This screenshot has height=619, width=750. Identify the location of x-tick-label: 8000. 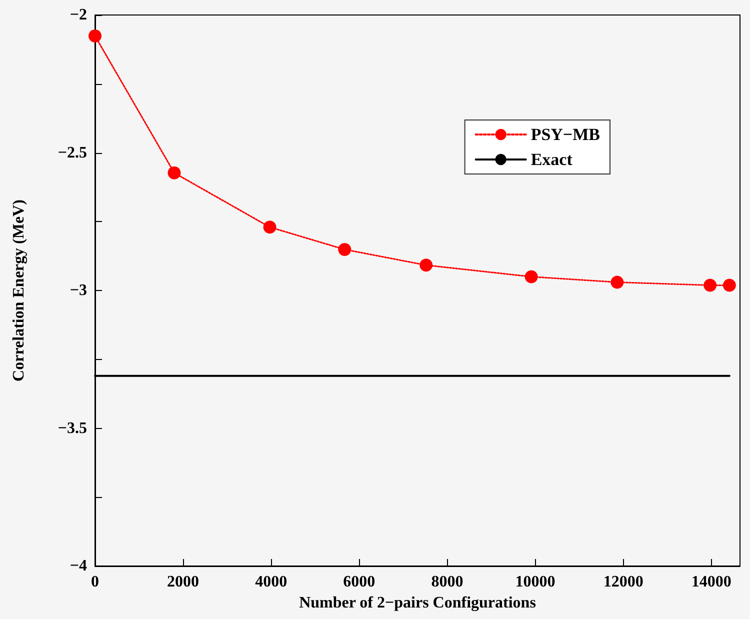
(447, 582).